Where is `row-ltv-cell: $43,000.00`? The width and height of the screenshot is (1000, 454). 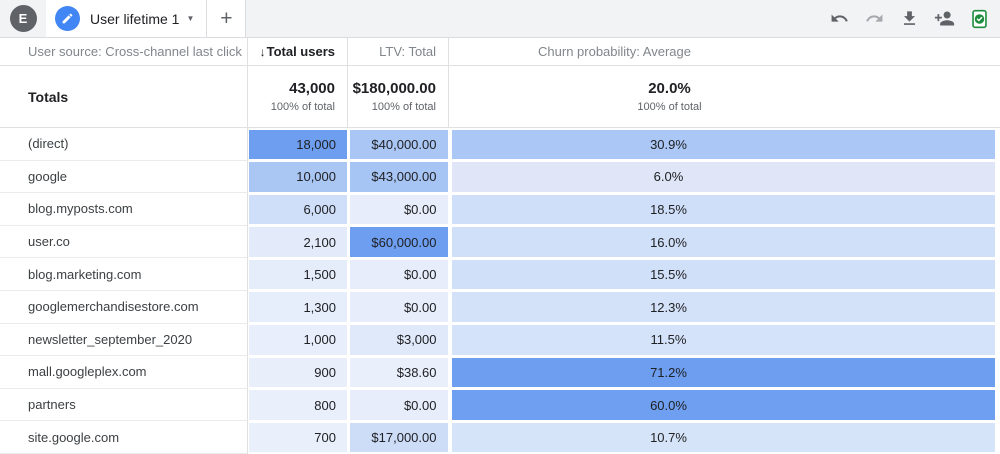
row-ltv-cell: $43,000.00 is located at coordinates (398, 177).